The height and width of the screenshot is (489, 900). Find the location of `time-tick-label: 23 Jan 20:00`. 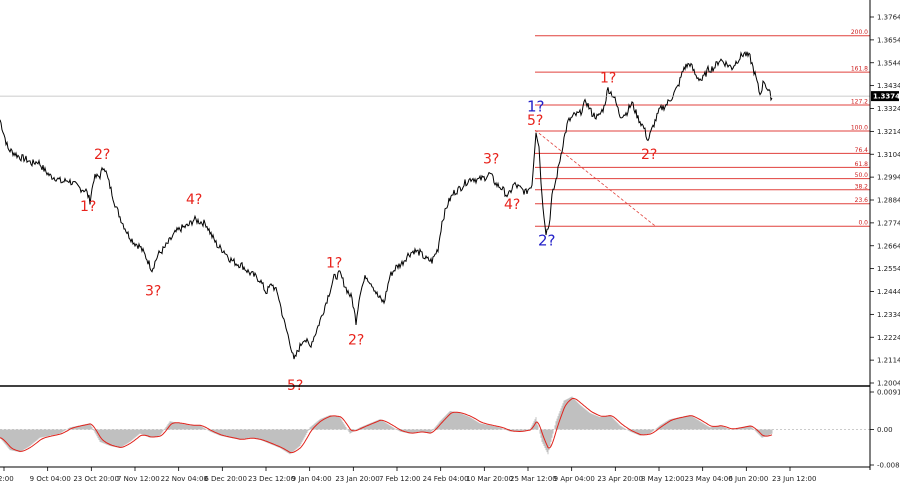

time-tick-label: 23 Jan 20:00 is located at coordinates (357, 479).